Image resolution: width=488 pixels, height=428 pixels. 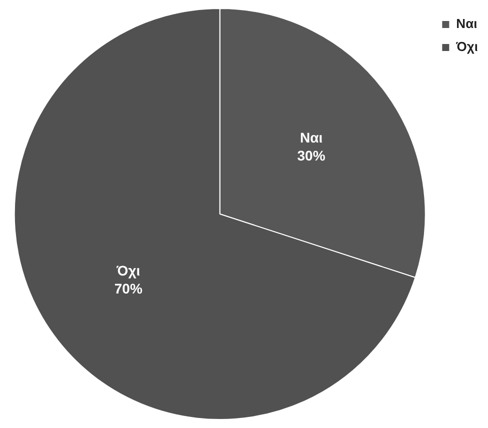 What do you see at coordinates (128, 270) in the screenshot?
I see `slice-label: Όχι` at bounding box center [128, 270].